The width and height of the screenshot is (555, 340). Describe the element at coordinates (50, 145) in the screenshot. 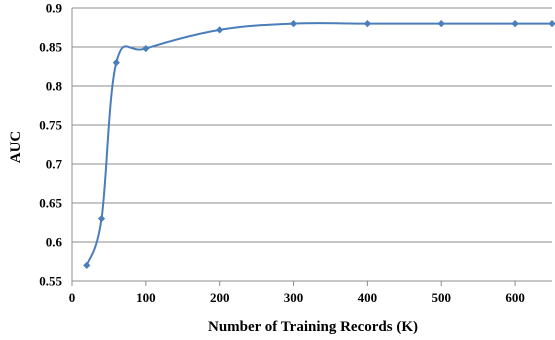

I see `y-tick-labels: 0.55 0.6 0.65 0.7 0.75 0.8 0.85 0.9` at that location.